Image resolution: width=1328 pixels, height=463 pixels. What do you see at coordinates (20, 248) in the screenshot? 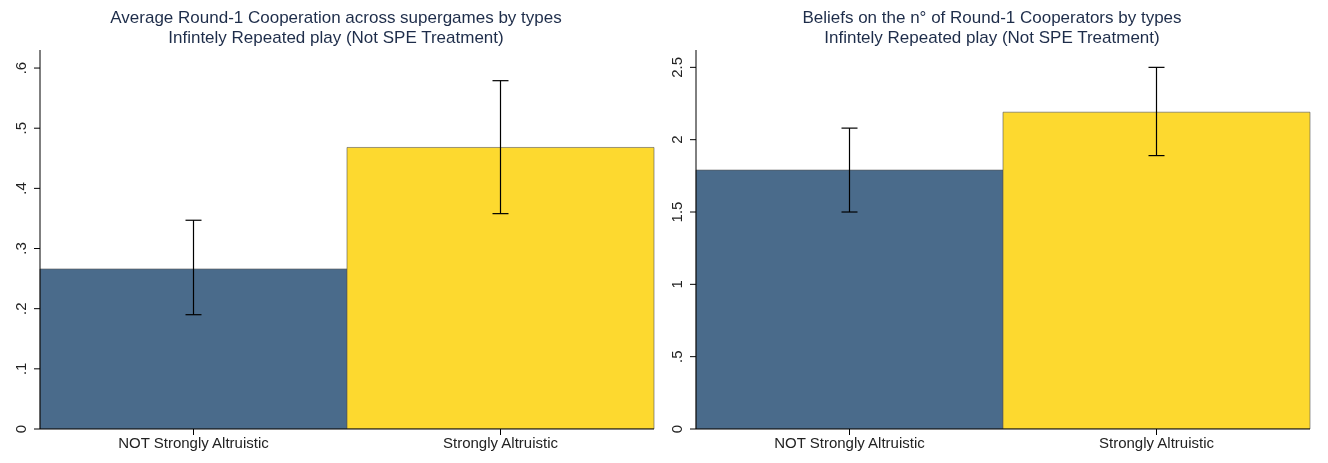
I see `y-tick-label: .3` at bounding box center [20, 248].